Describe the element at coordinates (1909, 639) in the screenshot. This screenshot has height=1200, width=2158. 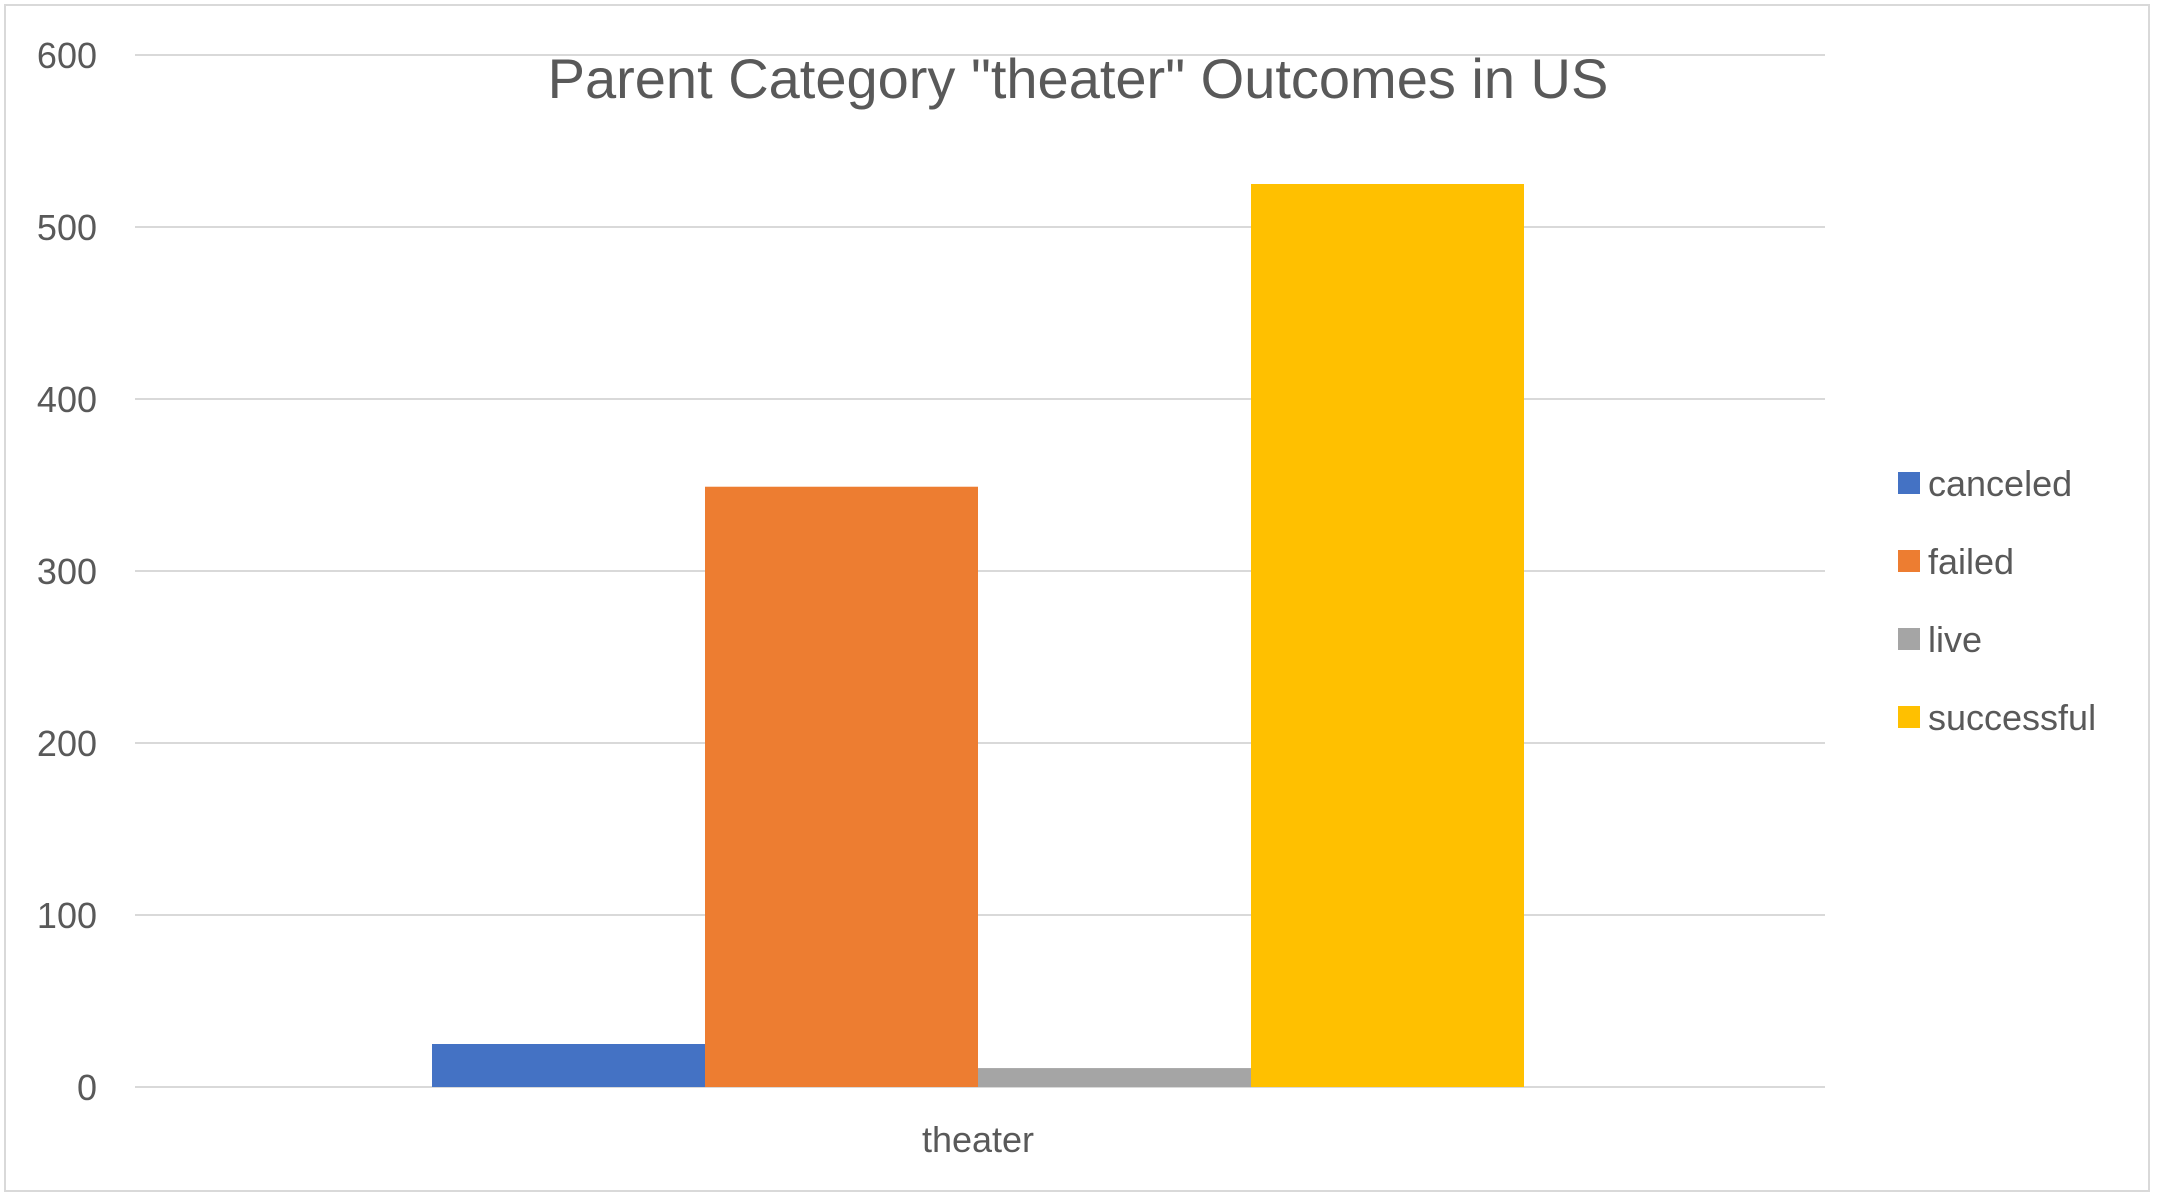
I see `legend-swatch-live` at that location.